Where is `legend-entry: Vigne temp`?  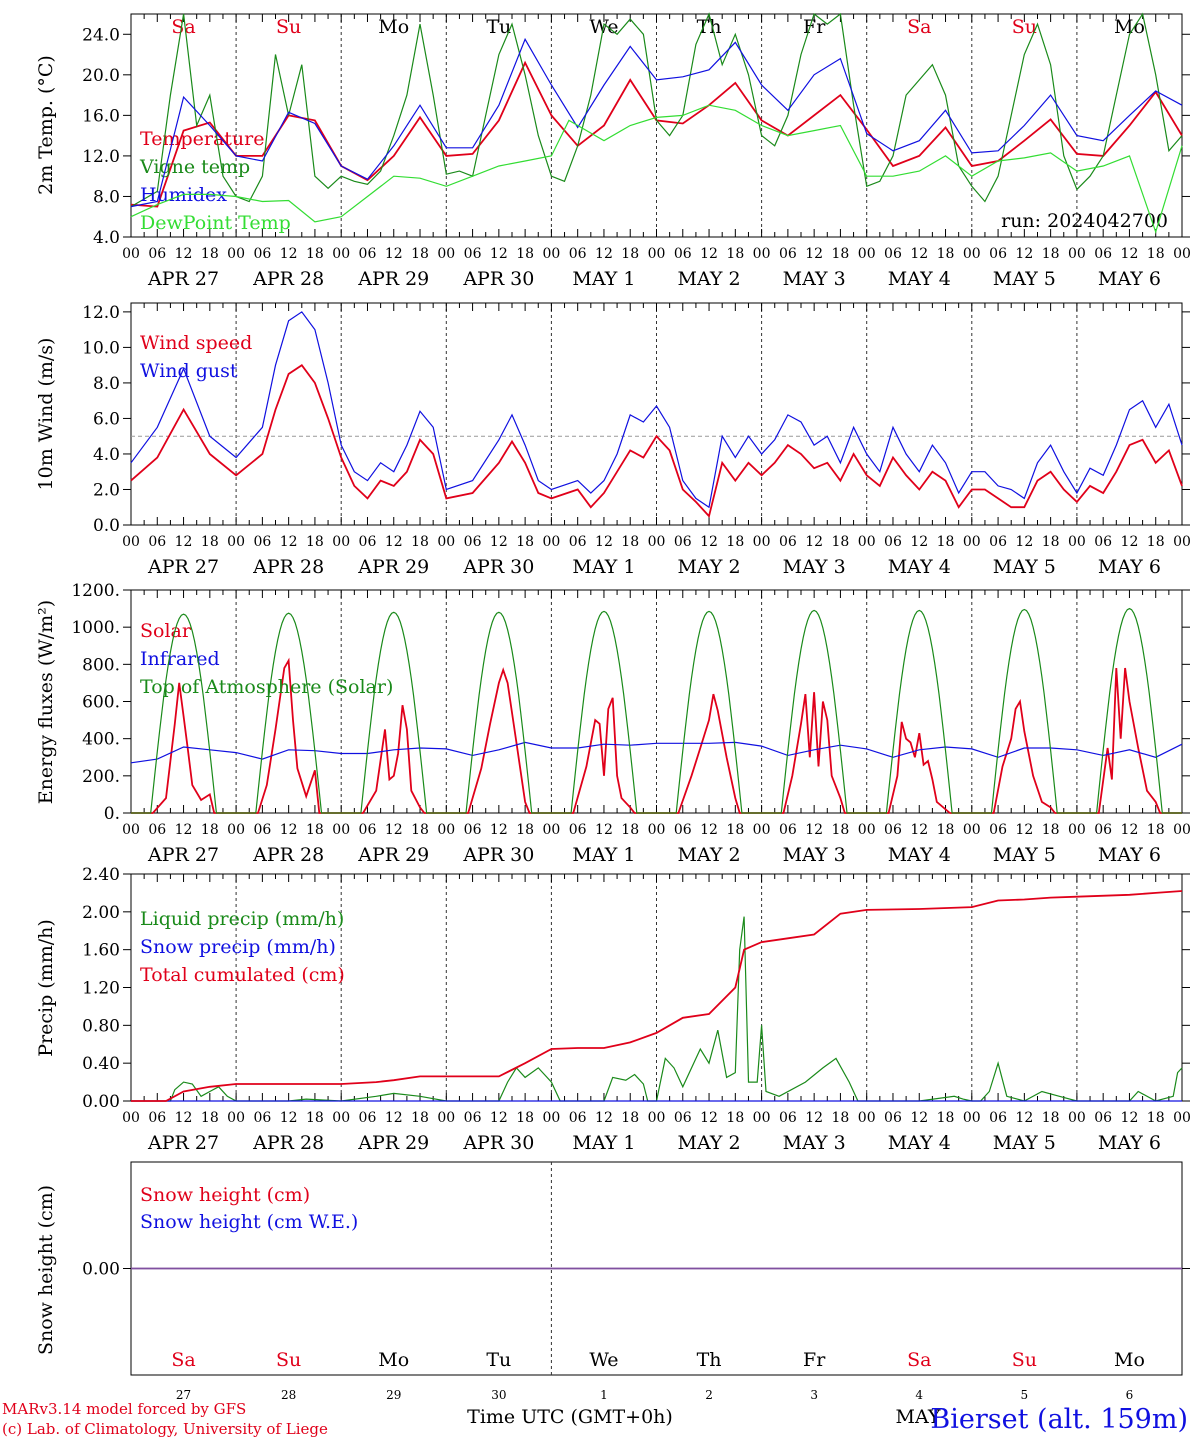
legend-entry: Vigne temp is located at coordinates (194, 167).